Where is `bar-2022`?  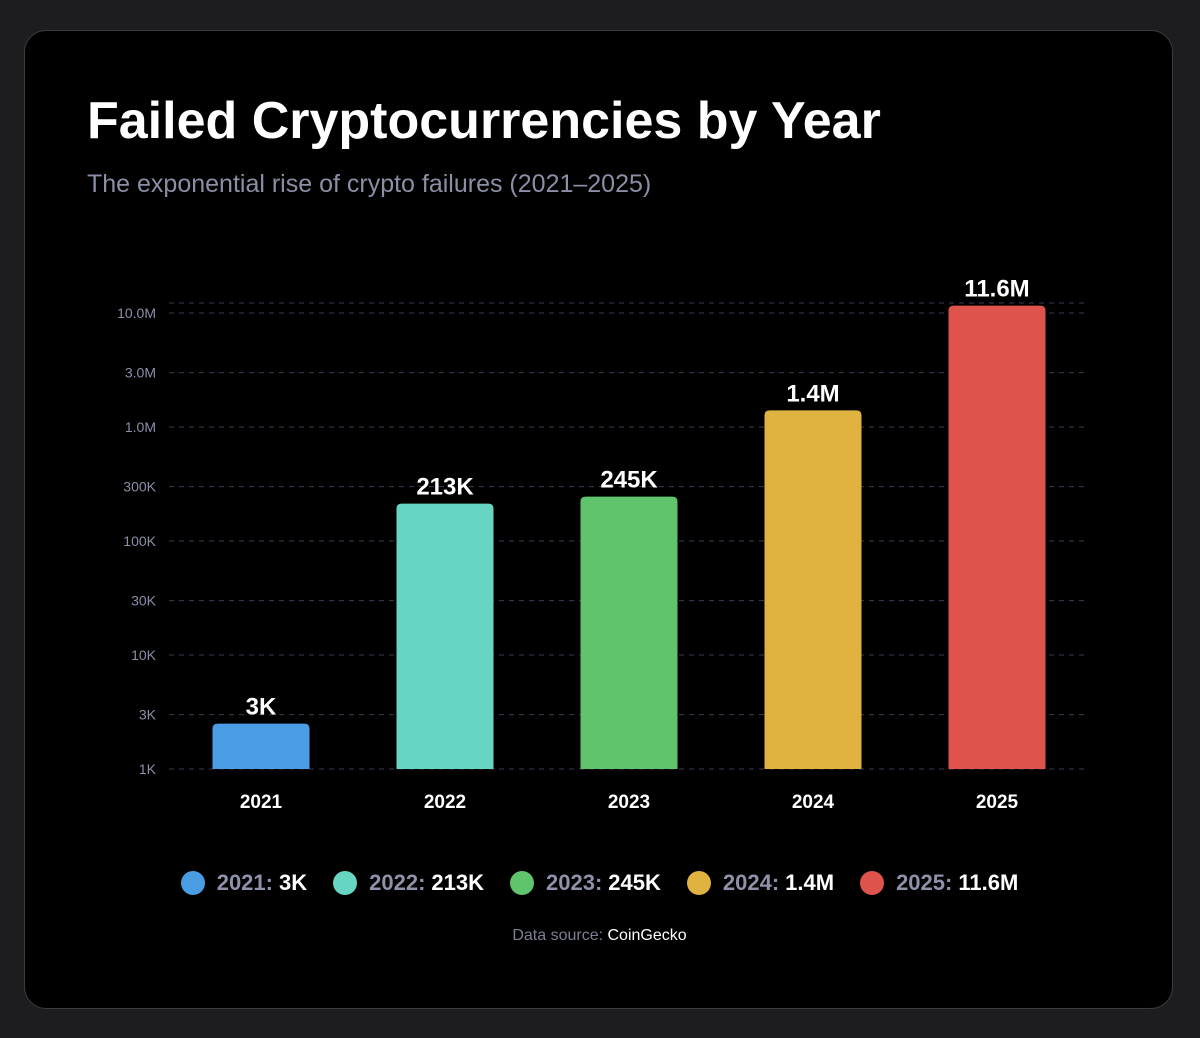
bar-2022 is located at coordinates (445, 636).